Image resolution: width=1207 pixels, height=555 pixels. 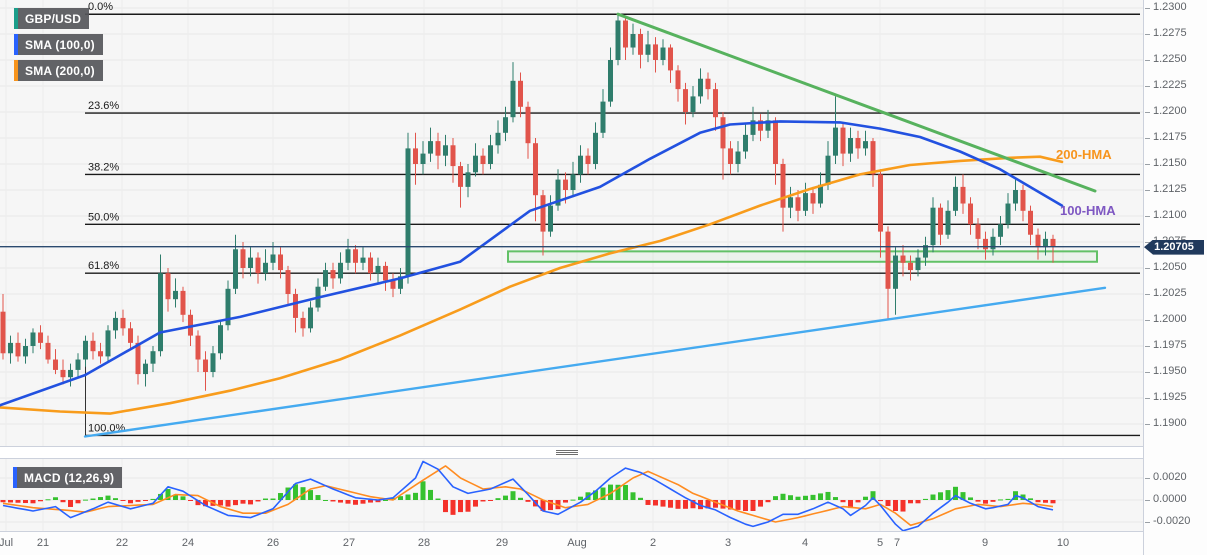 I want to click on date-tick-label: 9, so click(x=985, y=543).